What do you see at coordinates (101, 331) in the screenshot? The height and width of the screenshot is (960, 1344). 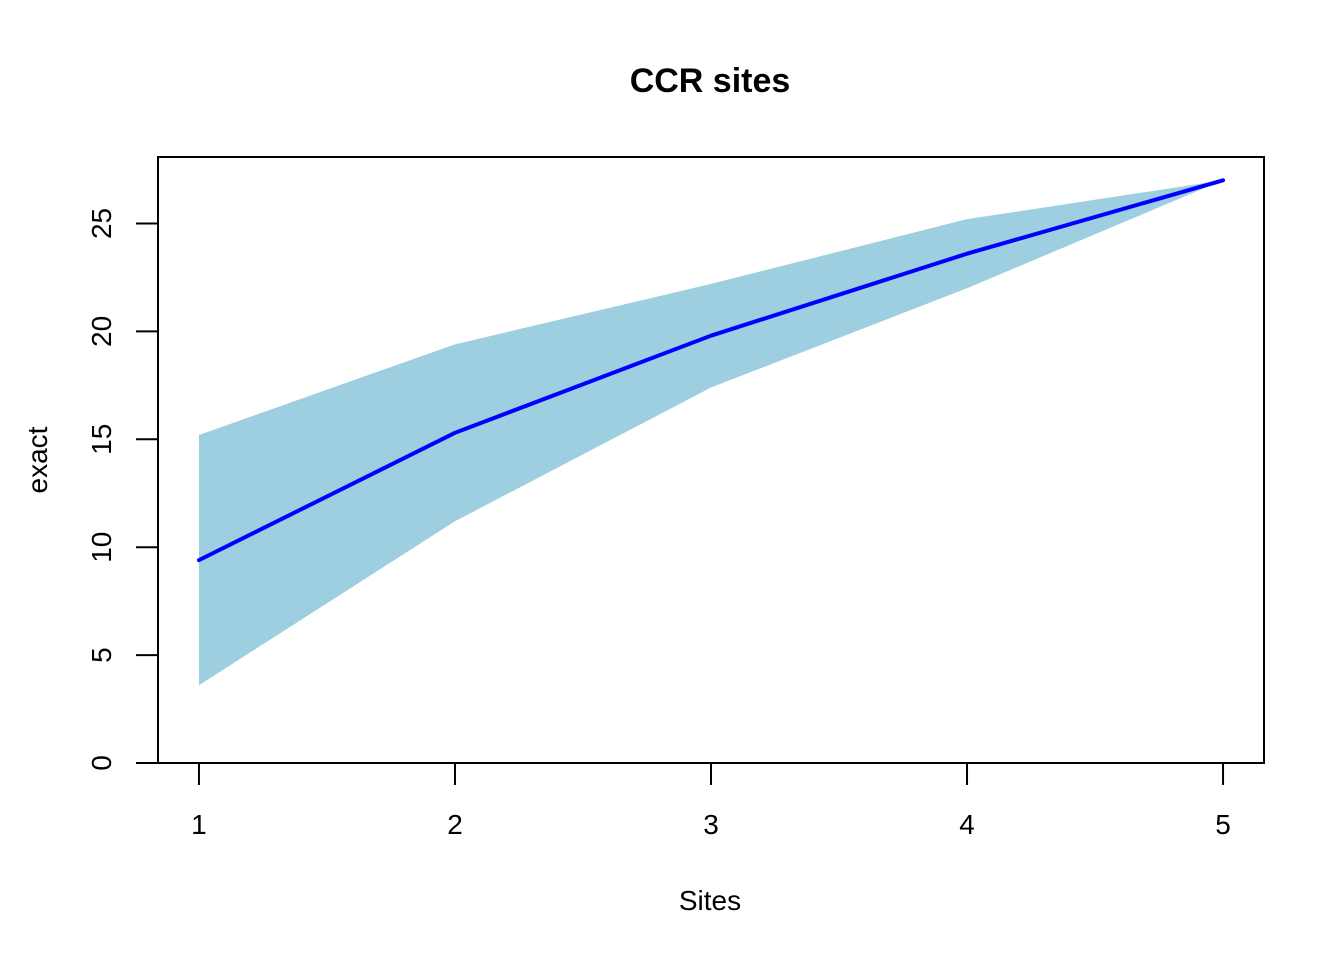 I see `y-tick-label: 20` at bounding box center [101, 331].